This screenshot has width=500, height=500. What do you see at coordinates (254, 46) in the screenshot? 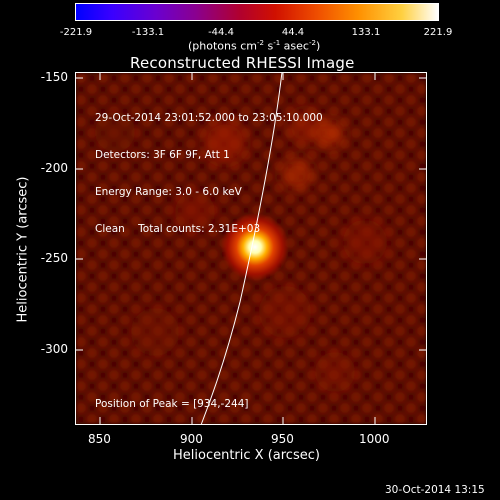
I see `colorbar-units: (photons cm-2 s-1 asec-2)` at bounding box center [254, 46].